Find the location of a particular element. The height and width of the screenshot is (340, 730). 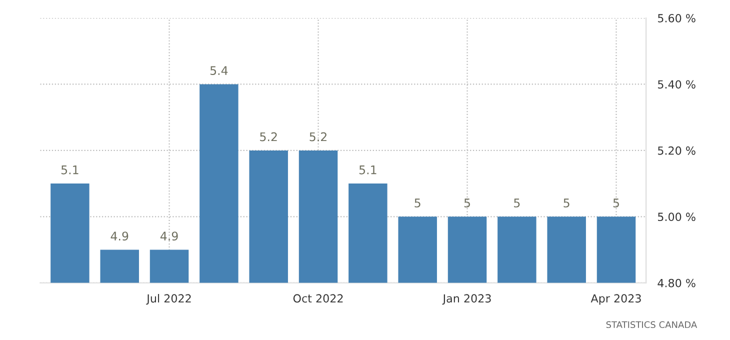

x-tick-label: Jul 2022 is located at coordinates (168, 299).